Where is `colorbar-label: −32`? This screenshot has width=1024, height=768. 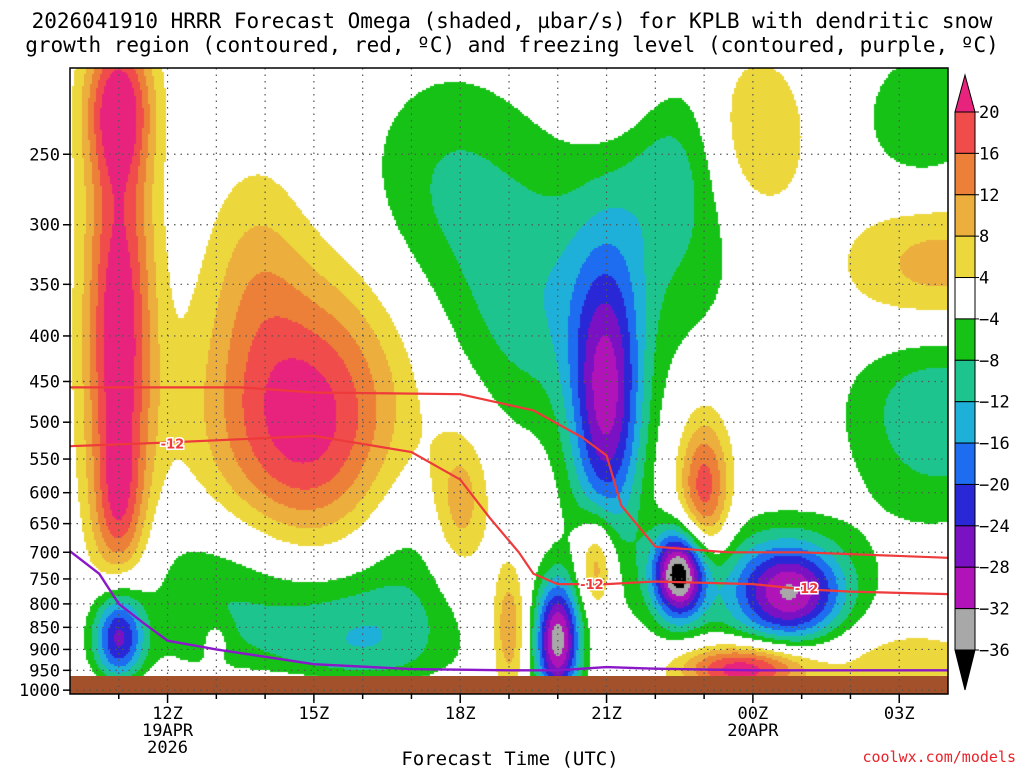
colorbar-label: −32 is located at coordinates (994, 610).